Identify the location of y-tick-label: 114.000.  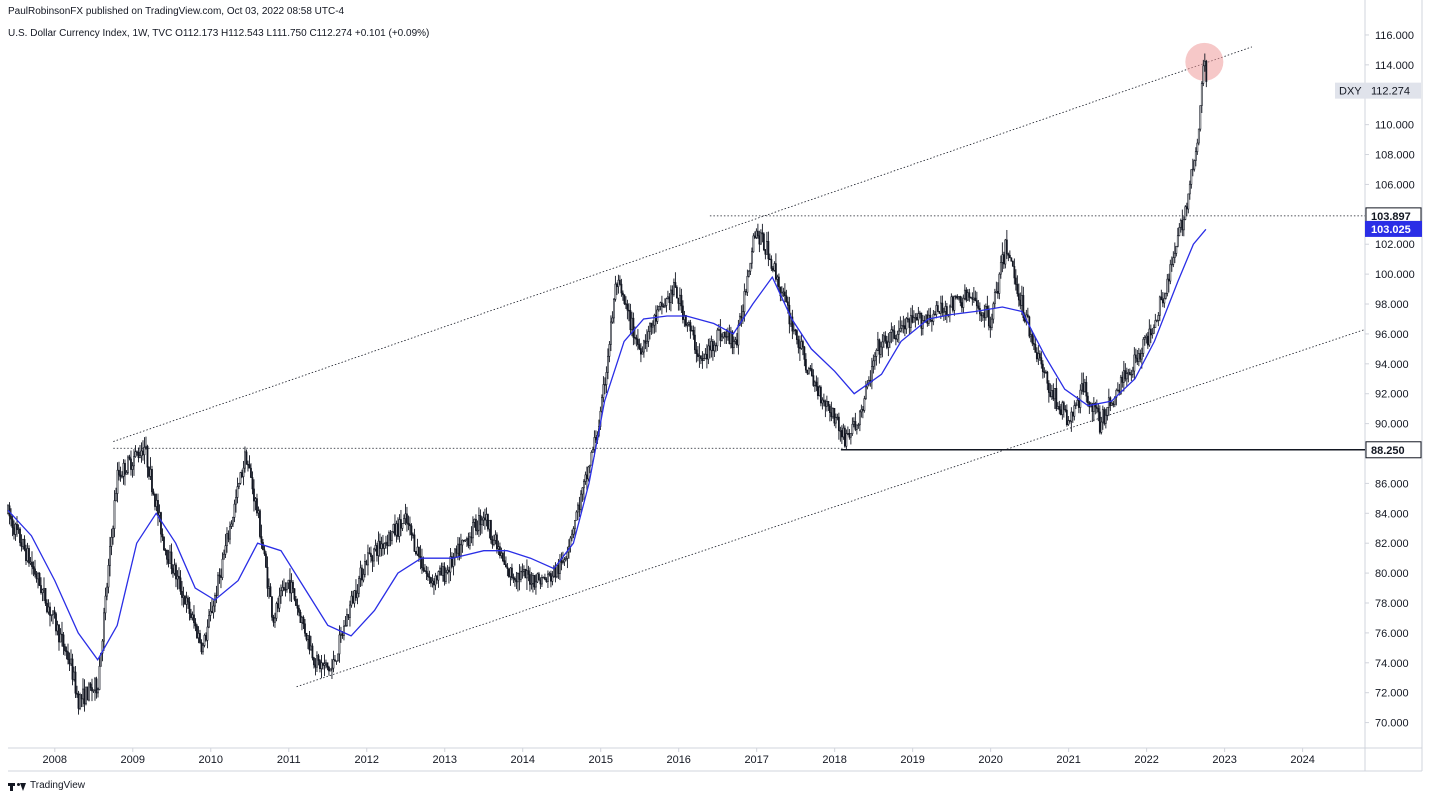
(1394, 66).